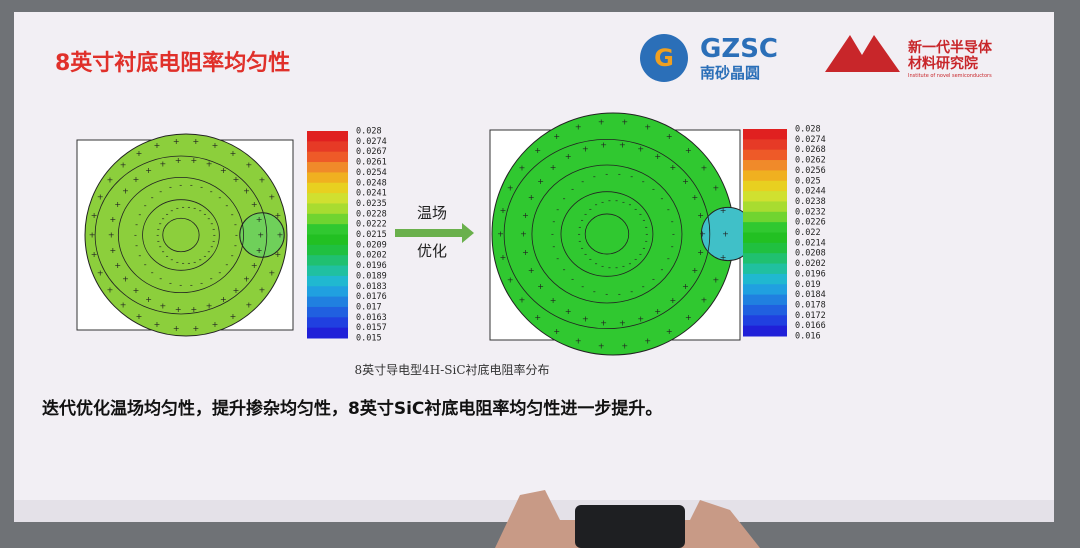  What do you see at coordinates (371, 152) in the screenshot?
I see `colorbar-label: 0.0267` at bounding box center [371, 152].